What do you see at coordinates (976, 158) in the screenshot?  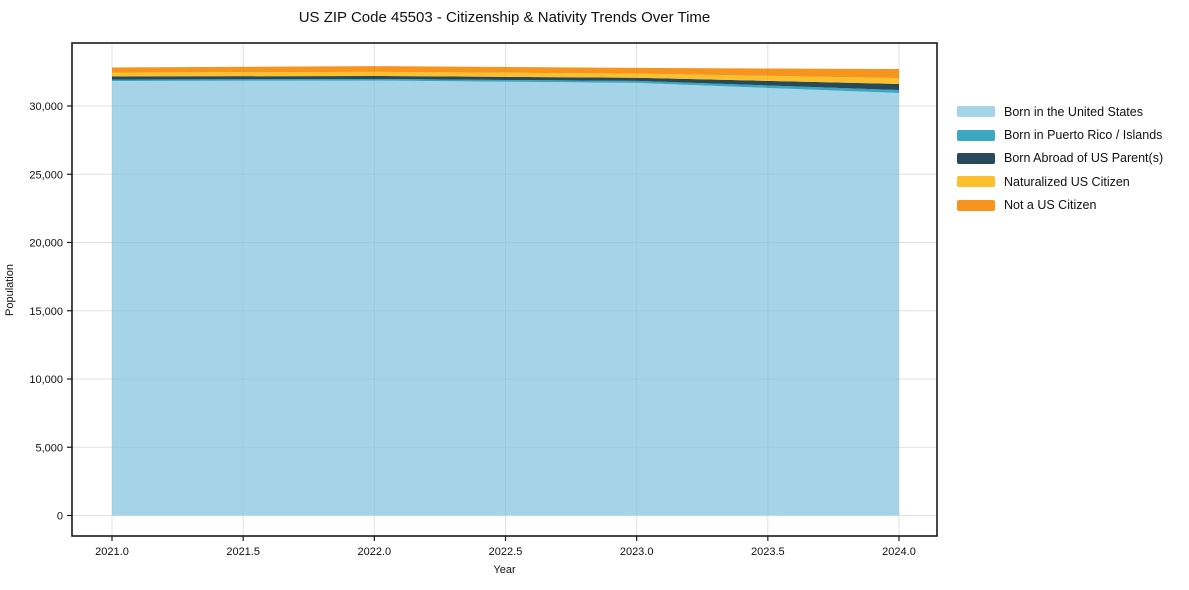 I see `legend-swatch-born-abroad-icon` at bounding box center [976, 158].